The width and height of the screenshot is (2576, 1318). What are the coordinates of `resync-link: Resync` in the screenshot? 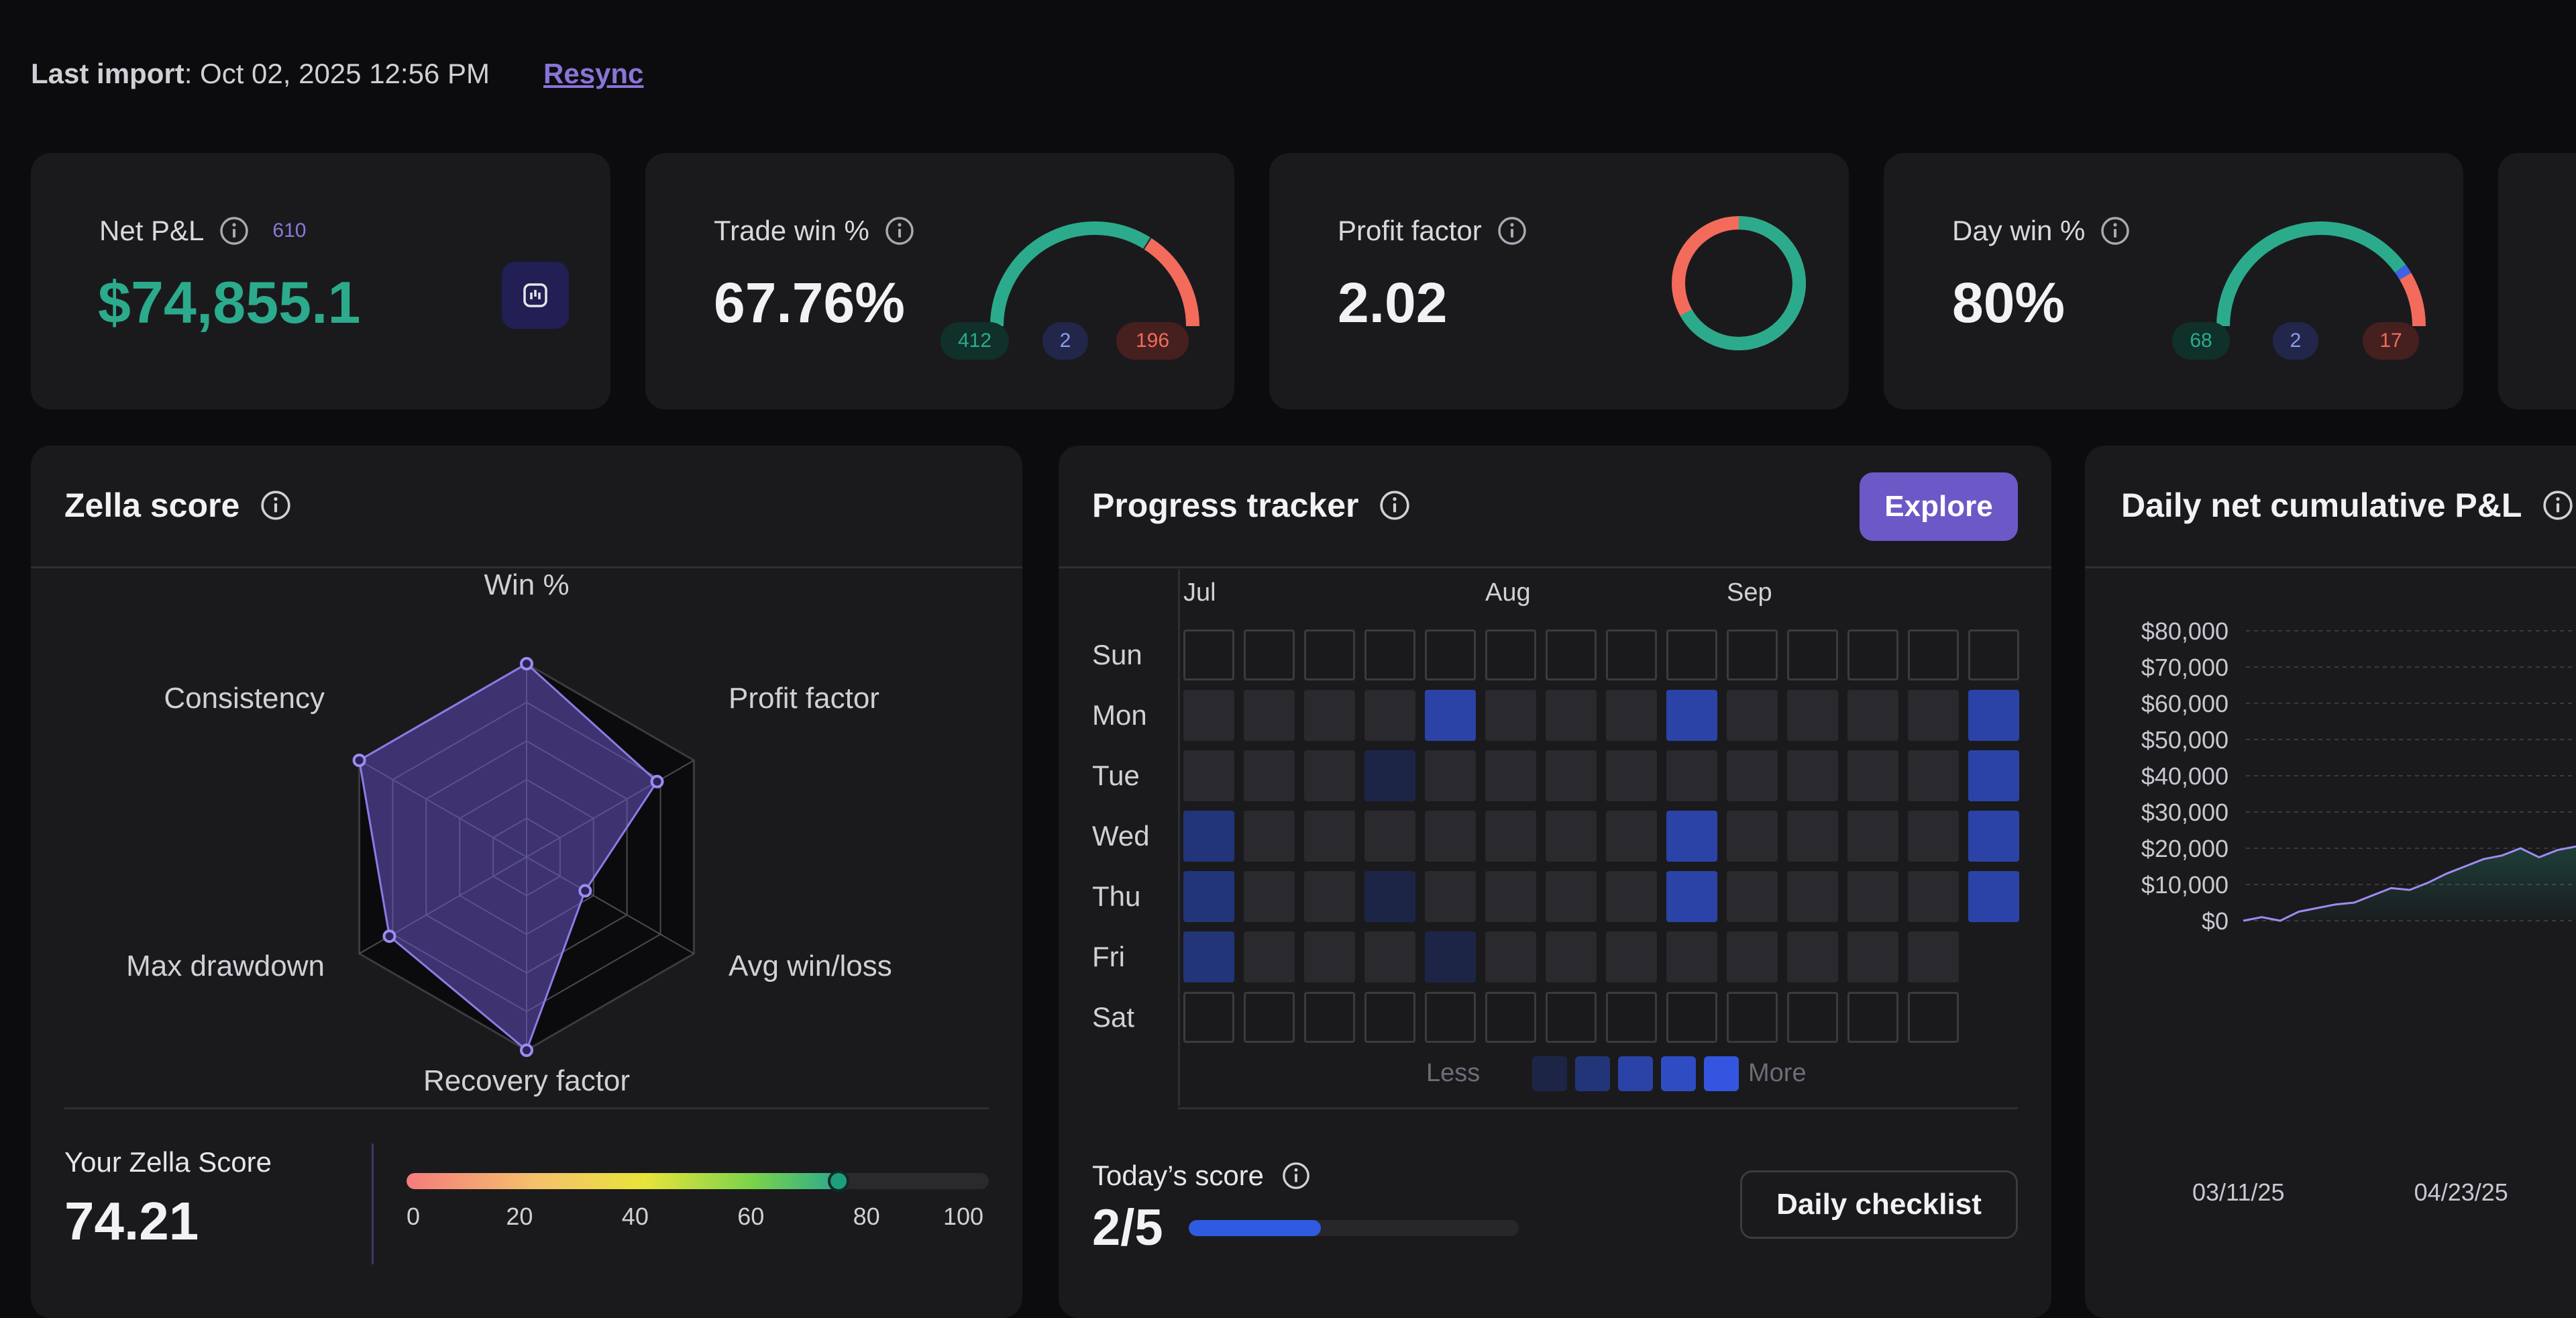 It's located at (593, 73).